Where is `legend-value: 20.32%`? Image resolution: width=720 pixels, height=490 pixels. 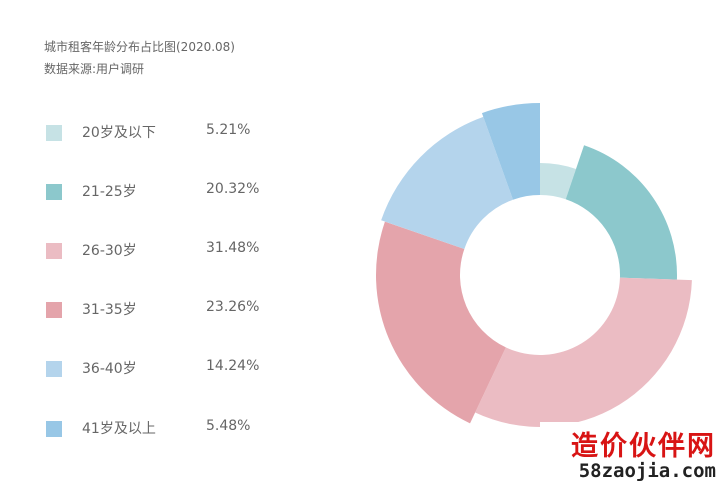 legend-value: 20.32% is located at coordinates (233, 189).